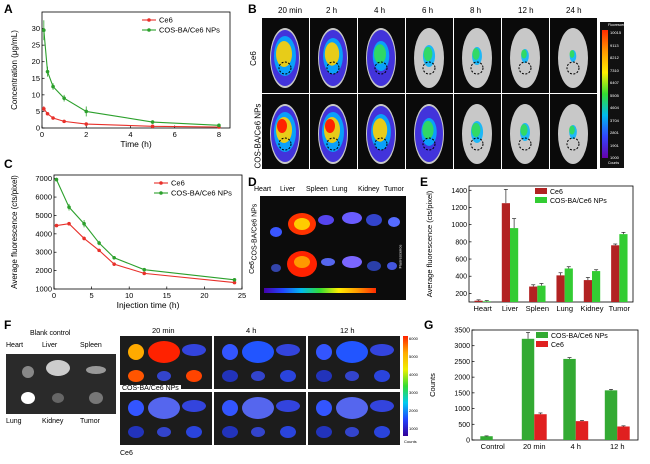 This screenshot has width=650, height=464. I want to click on panel-f-organ-label: Tumor, so click(90, 421).